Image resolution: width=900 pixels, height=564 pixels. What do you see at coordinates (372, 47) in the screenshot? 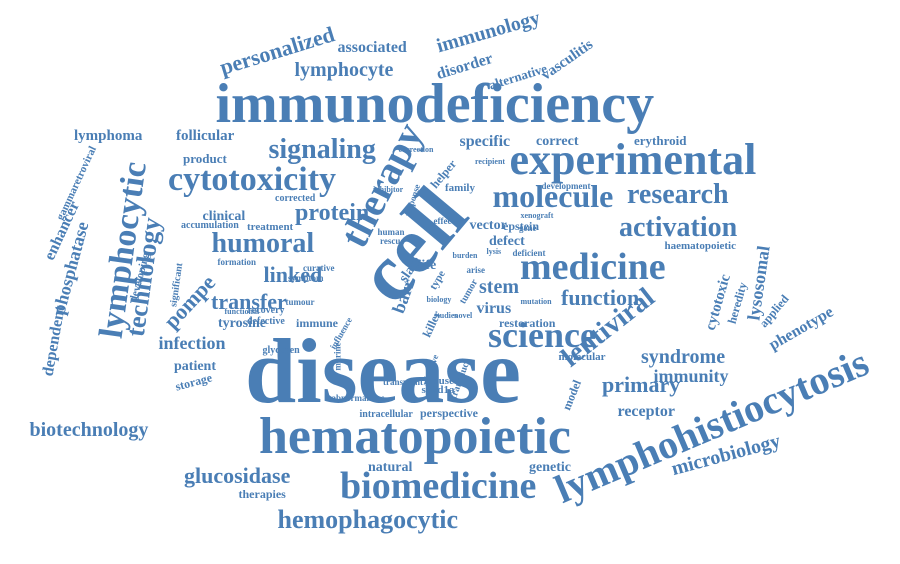
I see `word: associated` at bounding box center [372, 47].